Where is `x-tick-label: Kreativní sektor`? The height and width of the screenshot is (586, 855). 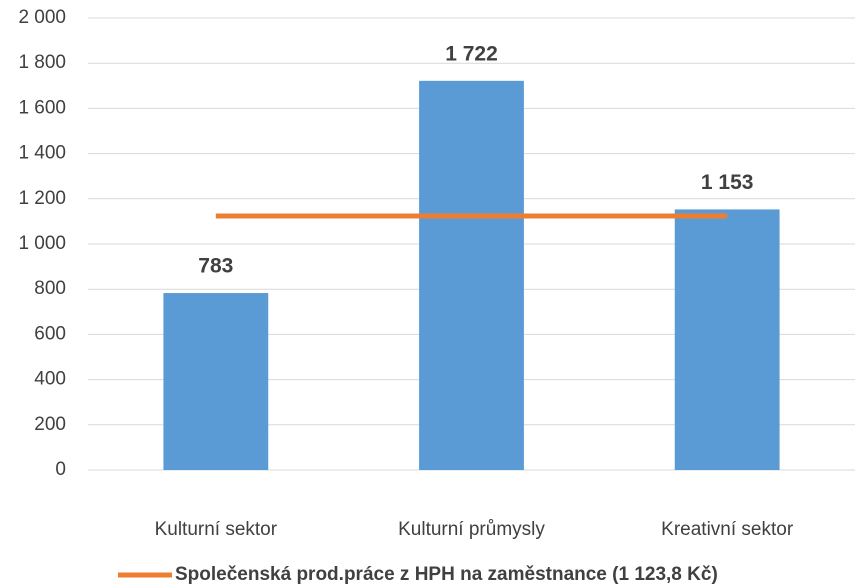
x-tick-label: Kreativní sektor is located at coordinates (727, 529).